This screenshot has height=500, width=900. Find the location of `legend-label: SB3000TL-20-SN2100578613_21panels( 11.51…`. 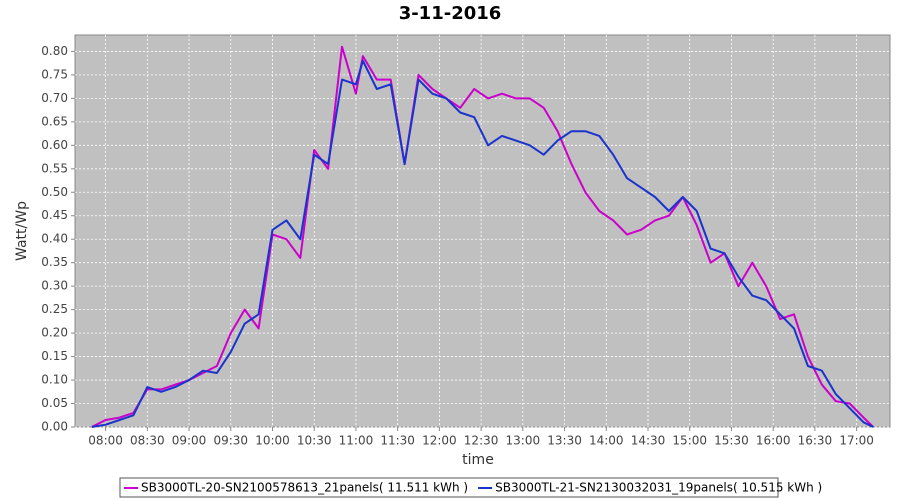

legend-label: SB3000TL-20-SN2100578613_21panels( 11.51… is located at coordinates (304, 488).